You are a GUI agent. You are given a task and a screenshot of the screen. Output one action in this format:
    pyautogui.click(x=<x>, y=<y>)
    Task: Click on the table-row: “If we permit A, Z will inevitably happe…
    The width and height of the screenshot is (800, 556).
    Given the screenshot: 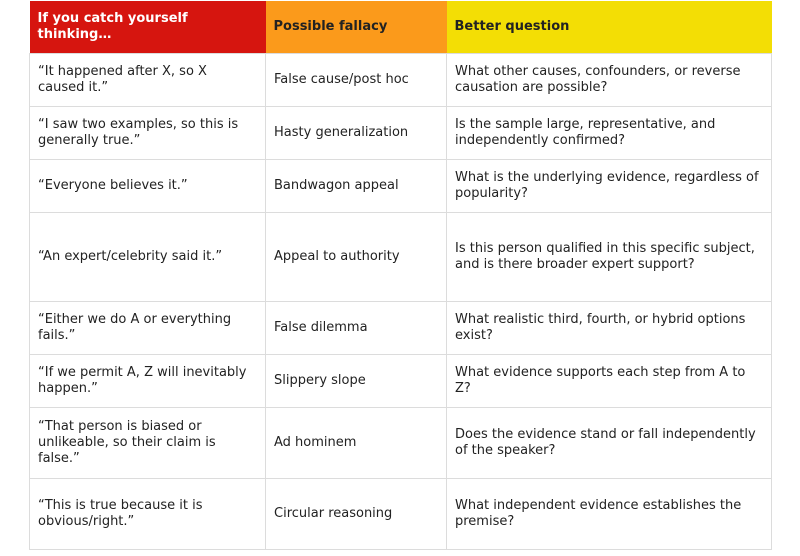 What is the action you would take?
    pyautogui.click(x=400, y=381)
    